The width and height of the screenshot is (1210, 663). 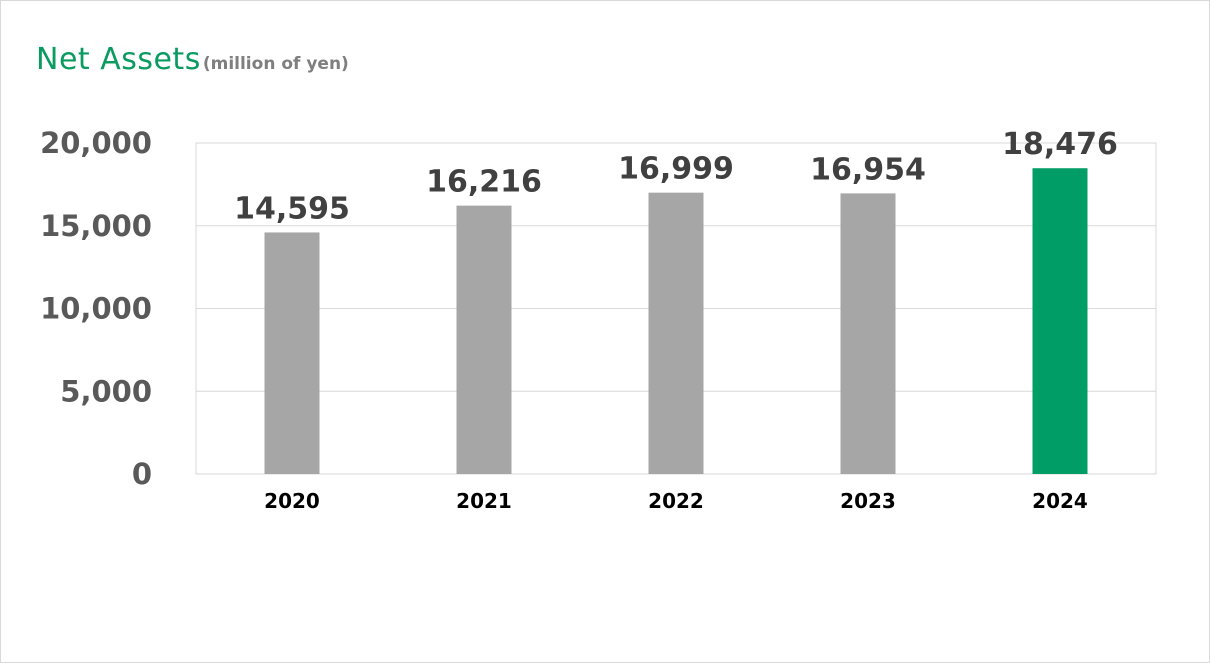 What do you see at coordinates (292, 501) in the screenshot?
I see `x-tick-label-2020: 2020` at bounding box center [292, 501].